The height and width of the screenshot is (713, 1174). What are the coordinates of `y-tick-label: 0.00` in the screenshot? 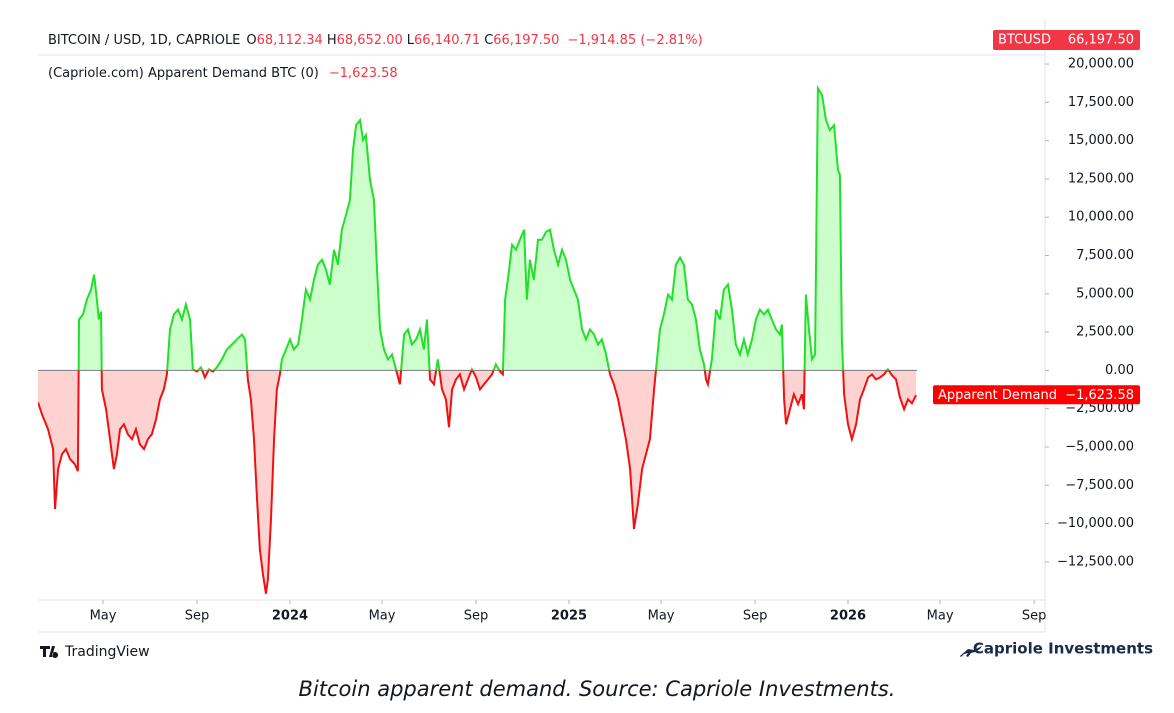 It's located at (1119, 370).